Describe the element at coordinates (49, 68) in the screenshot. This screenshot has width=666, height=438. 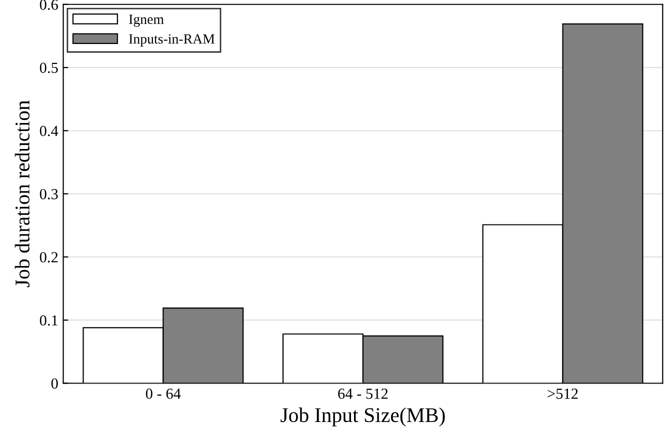
I see `y-tick-label: 0.5` at that location.